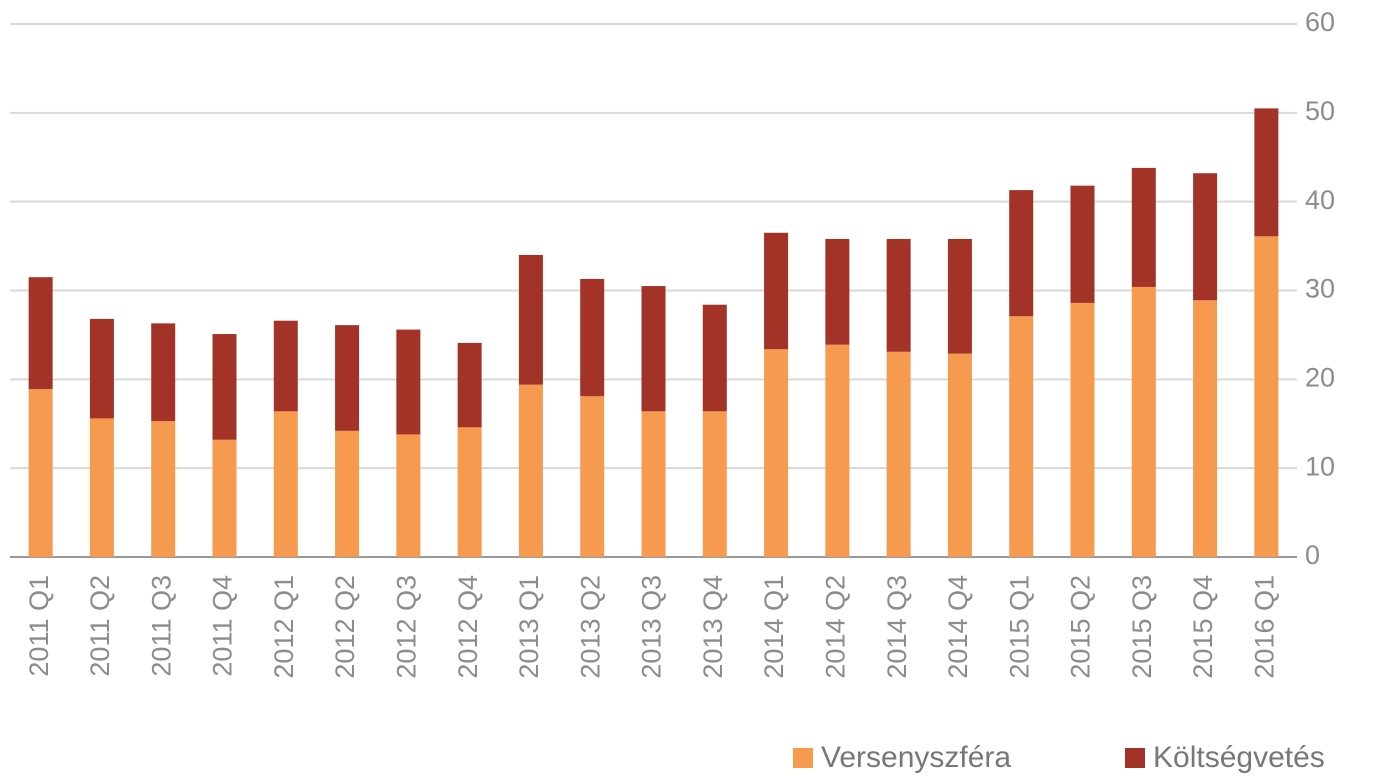 The image size is (1373, 779). What do you see at coordinates (1320, 200) in the screenshot?
I see `y-tick-label: 40` at bounding box center [1320, 200].